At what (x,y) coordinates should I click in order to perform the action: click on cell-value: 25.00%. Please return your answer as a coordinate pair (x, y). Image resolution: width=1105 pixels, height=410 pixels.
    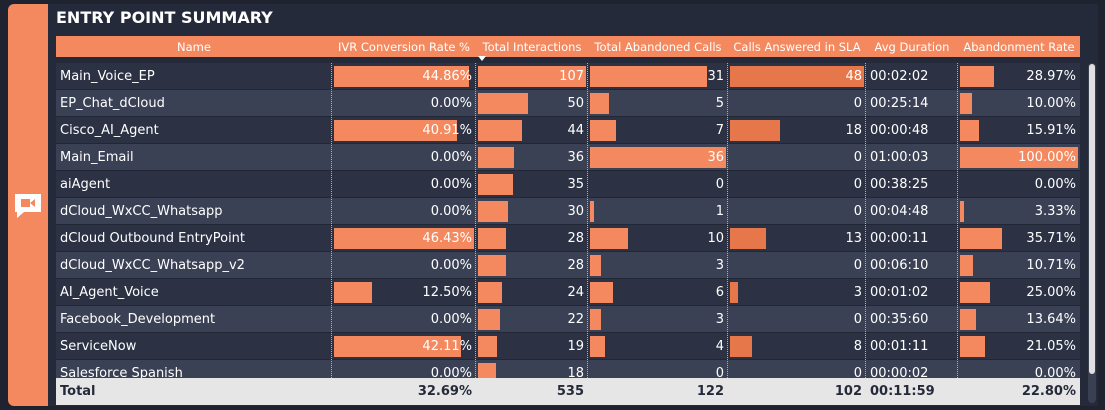
    Looking at the image, I should click on (1051, 292).